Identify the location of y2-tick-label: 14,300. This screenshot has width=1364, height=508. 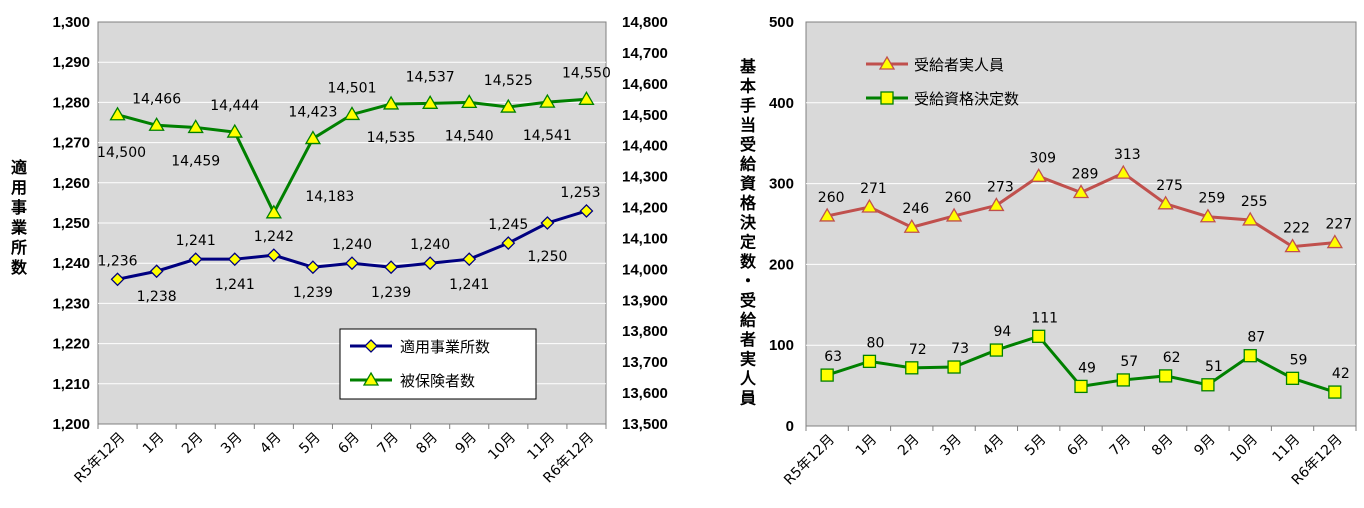
(645, 177).